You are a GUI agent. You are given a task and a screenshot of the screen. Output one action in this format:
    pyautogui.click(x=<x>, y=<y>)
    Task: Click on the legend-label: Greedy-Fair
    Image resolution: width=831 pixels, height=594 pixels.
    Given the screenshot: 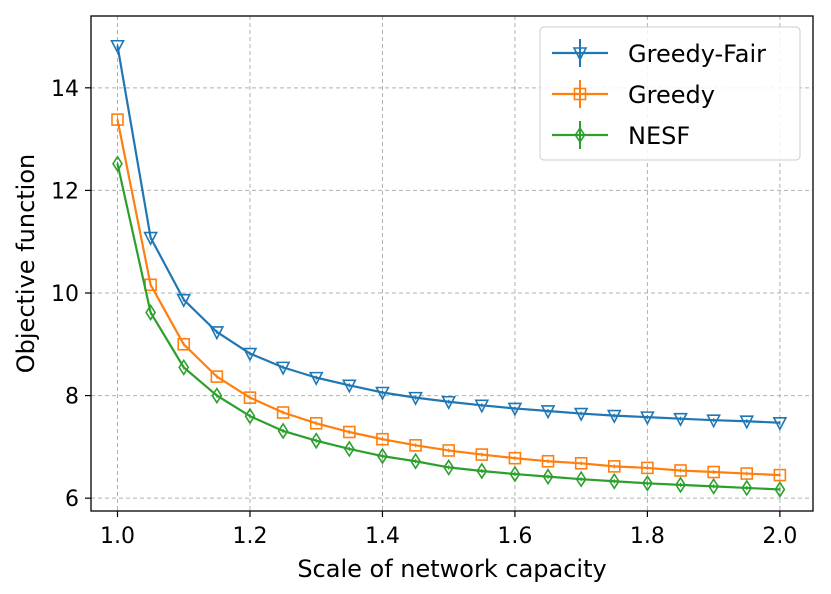 What is the action you would take?
    pyautogui.click(x=697, y=54)
    